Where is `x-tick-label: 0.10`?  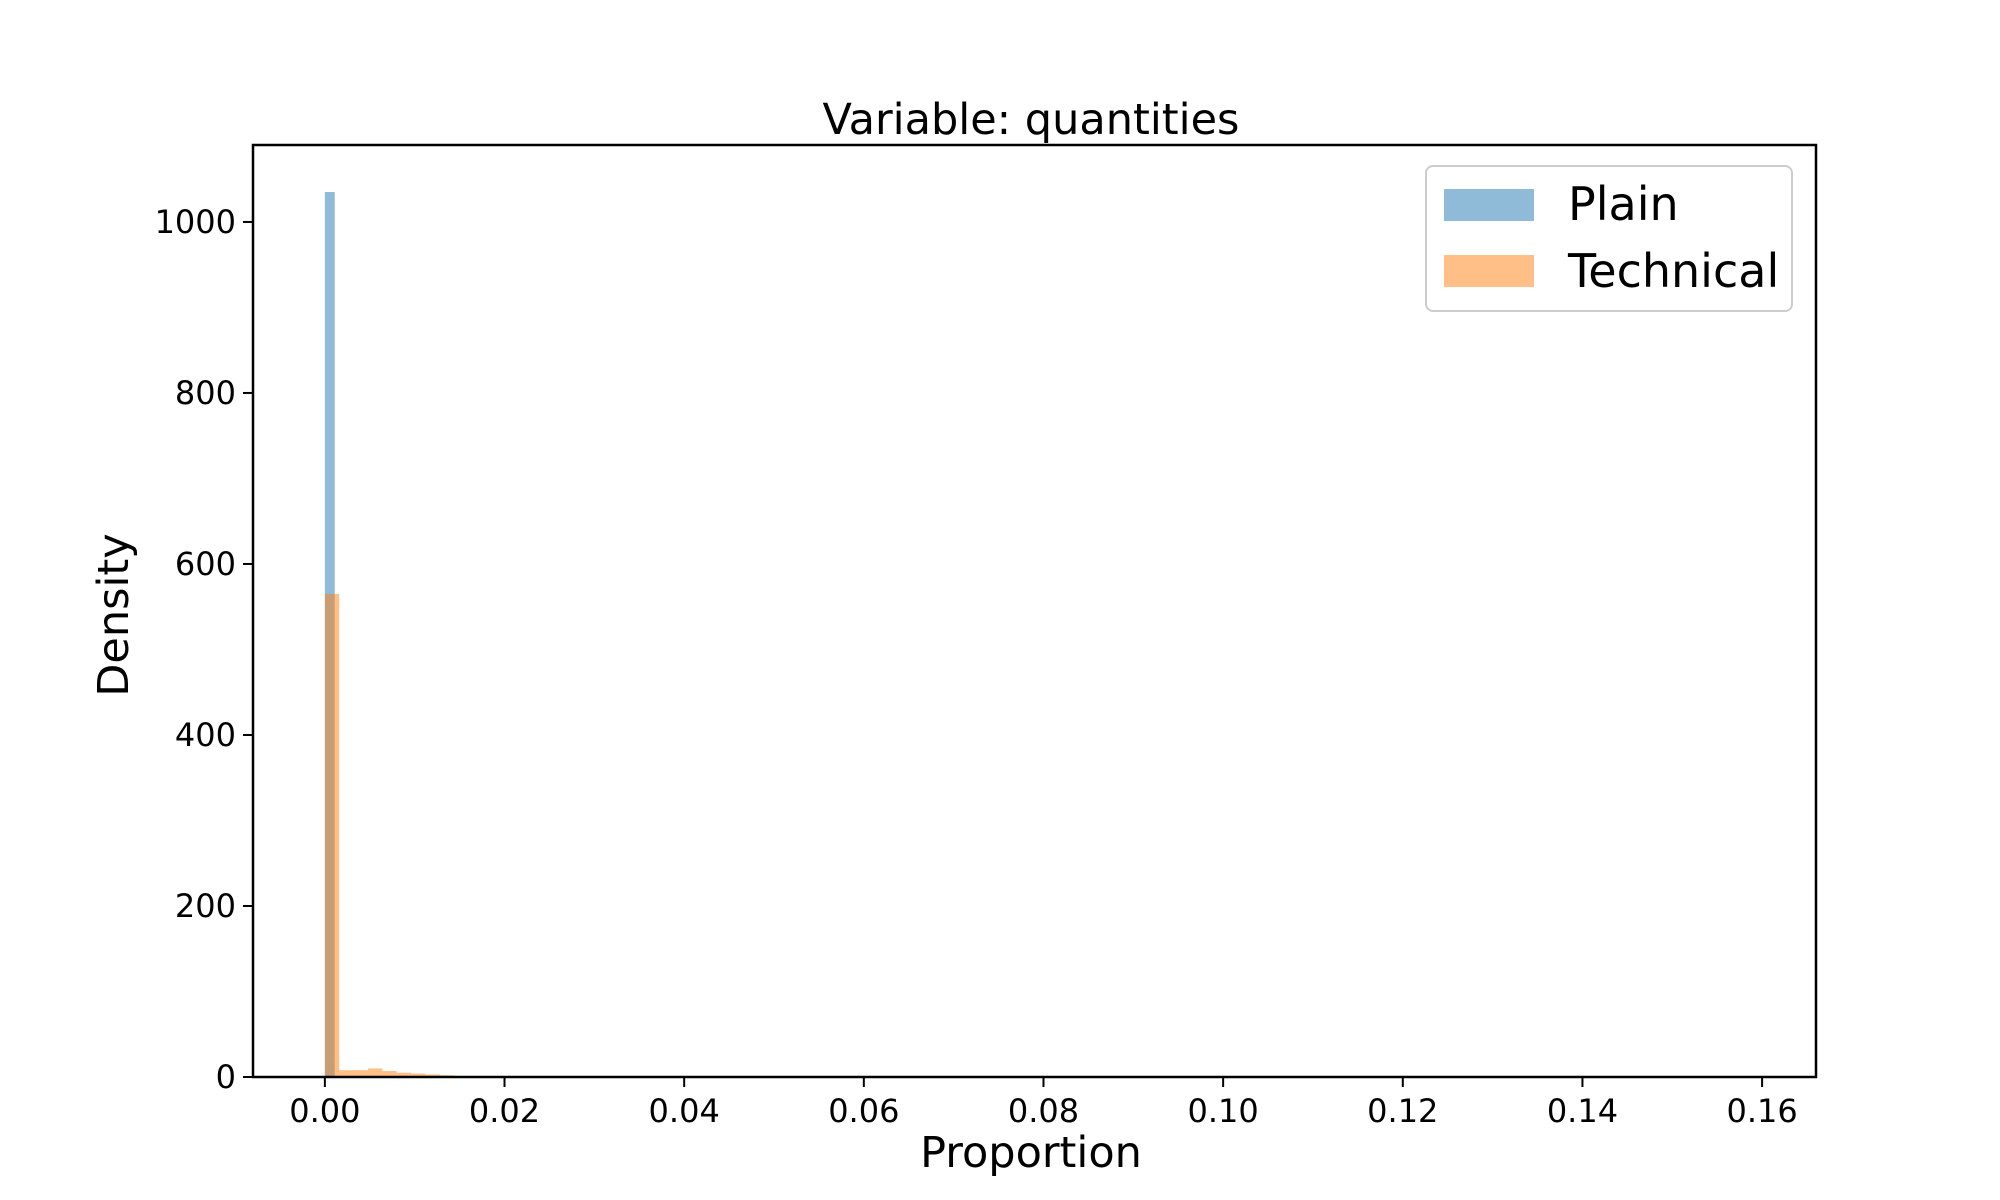
x-tick-label: 0.10 is located at coordinates (1223, 1111).